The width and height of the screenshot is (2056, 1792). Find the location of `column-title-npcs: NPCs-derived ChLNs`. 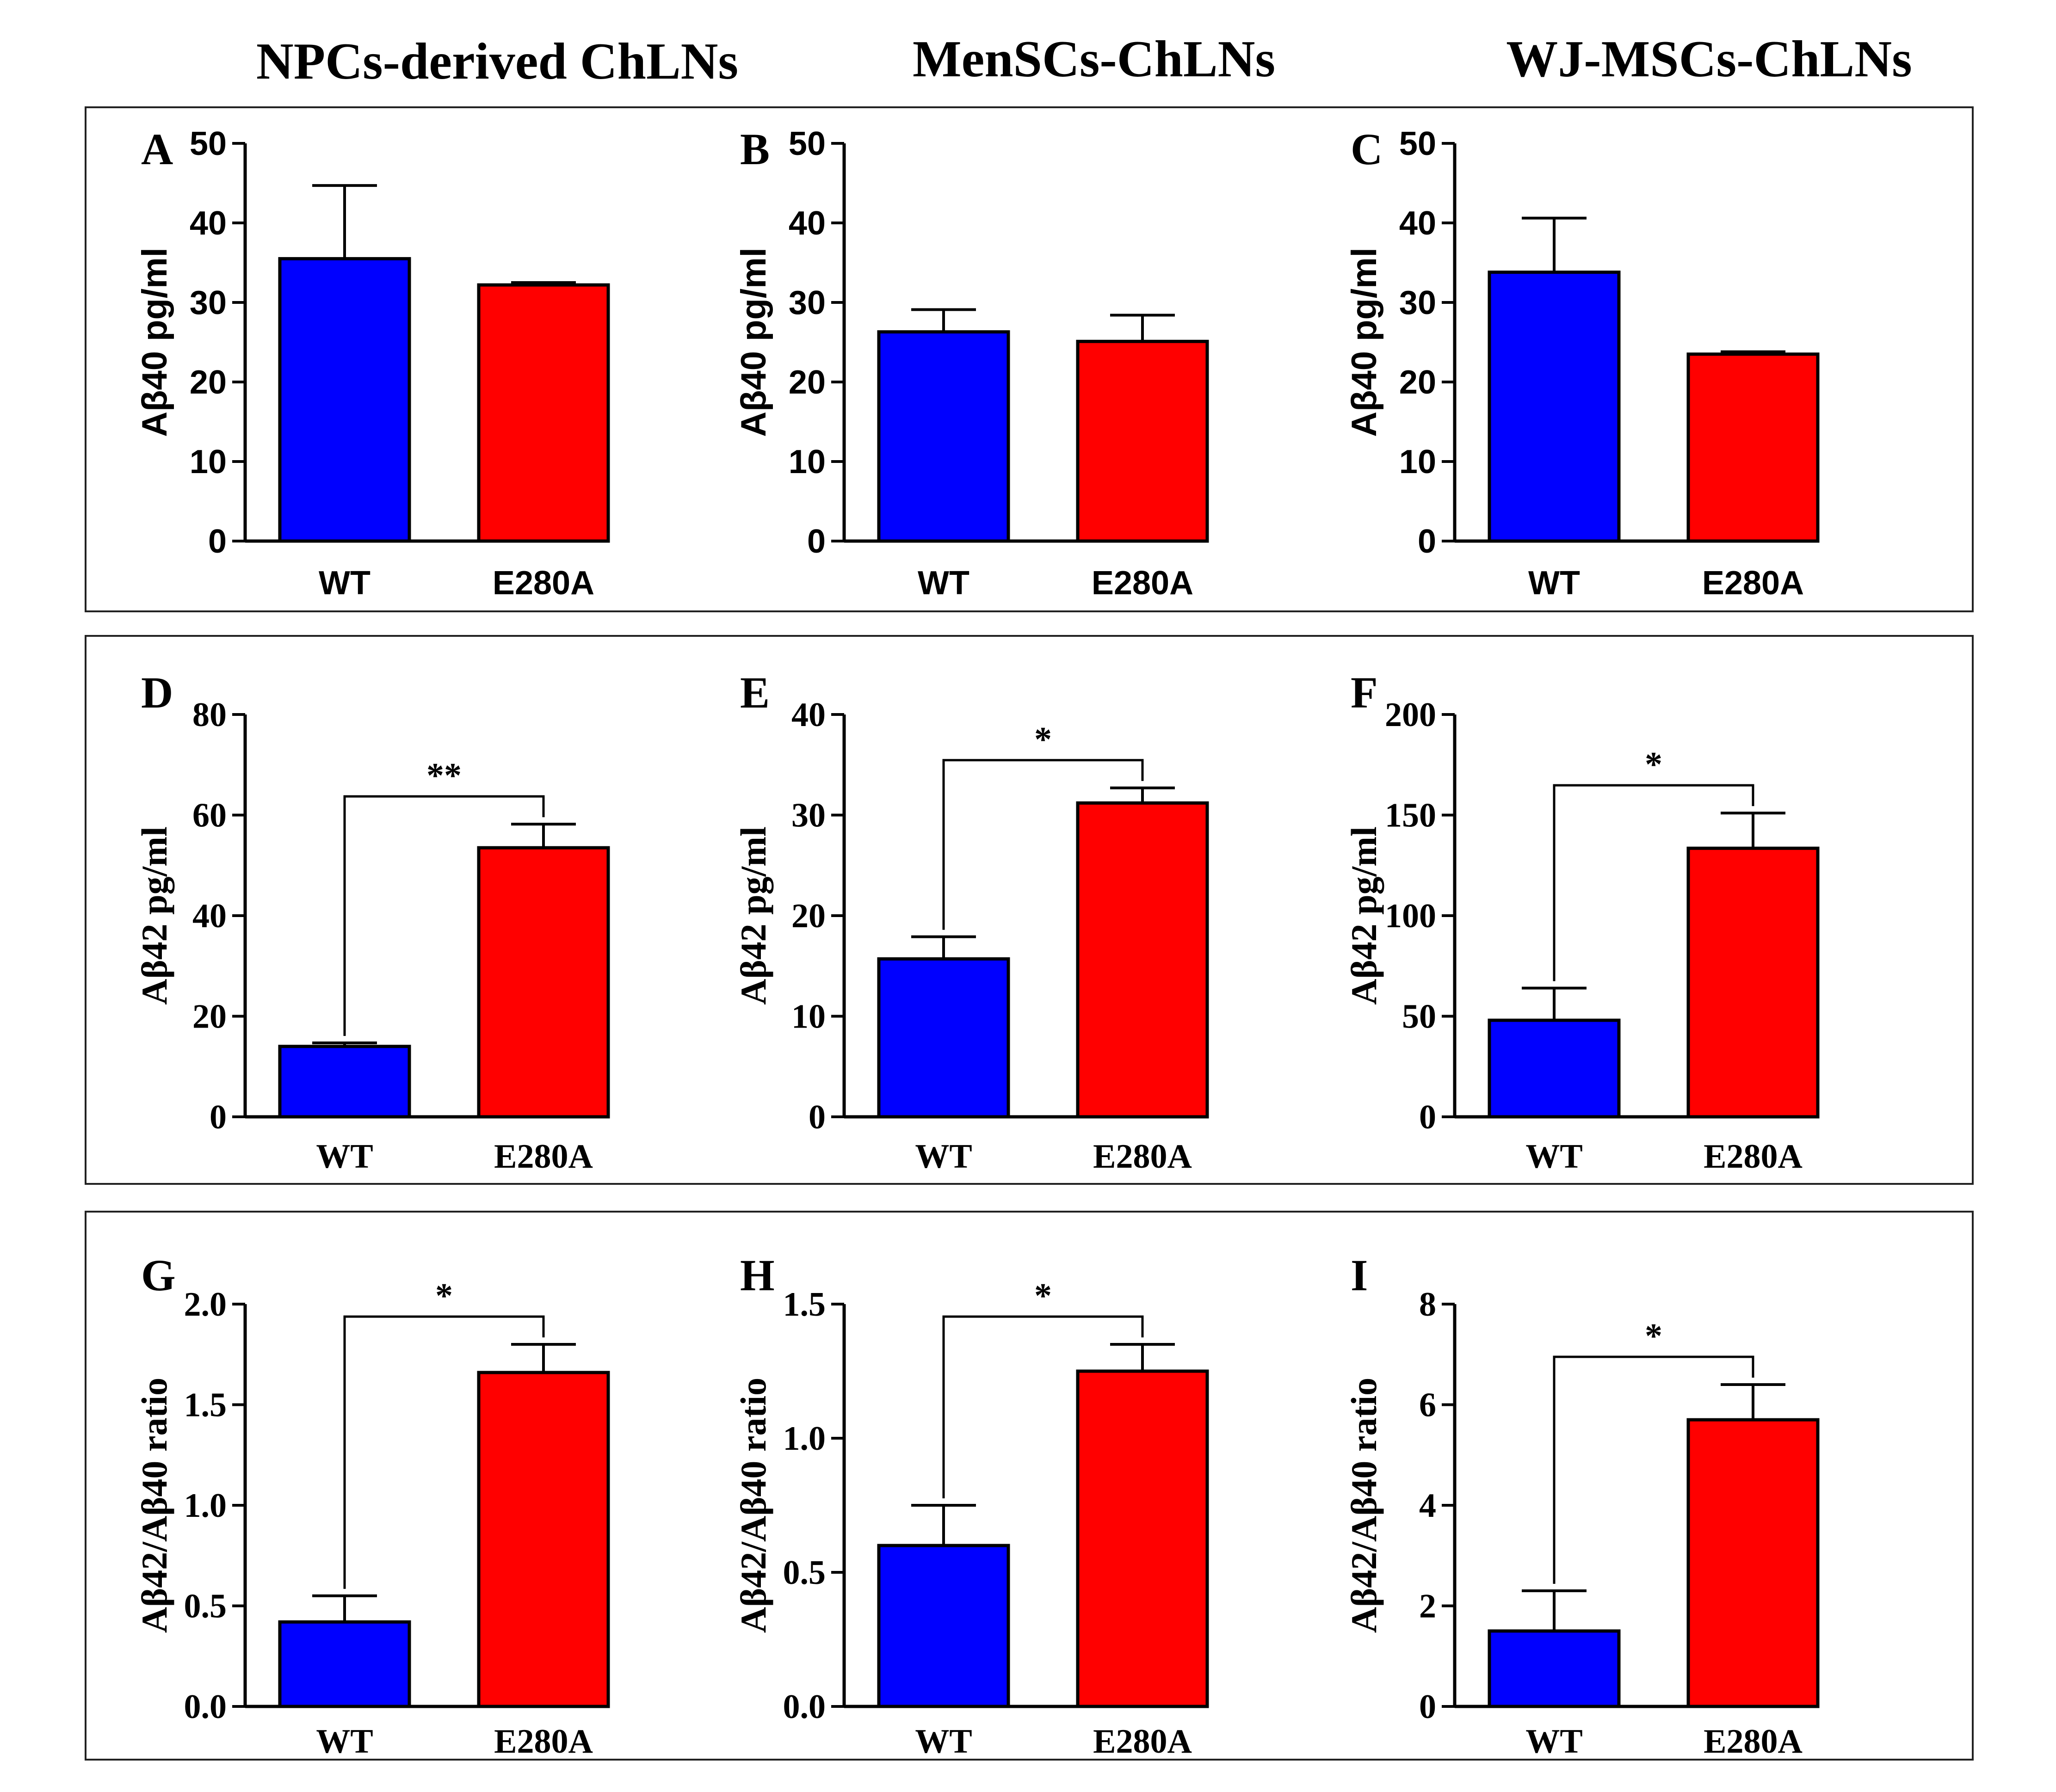

column-title-npcs: NPCs-derived ChLNs is located at coordinates (497, 61).